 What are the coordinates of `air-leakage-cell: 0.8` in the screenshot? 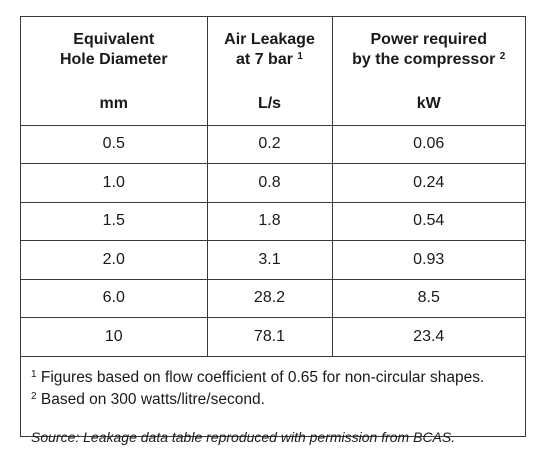 It's located at (270, 183).